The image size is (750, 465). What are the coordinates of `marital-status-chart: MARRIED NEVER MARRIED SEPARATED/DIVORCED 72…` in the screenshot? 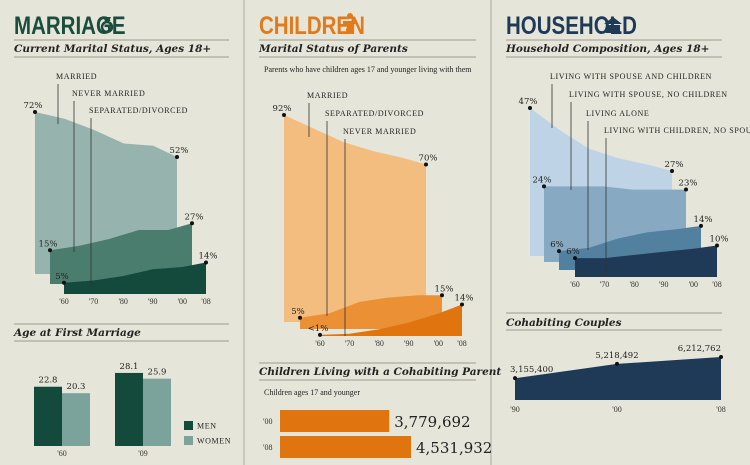 It's located at (121, 189).